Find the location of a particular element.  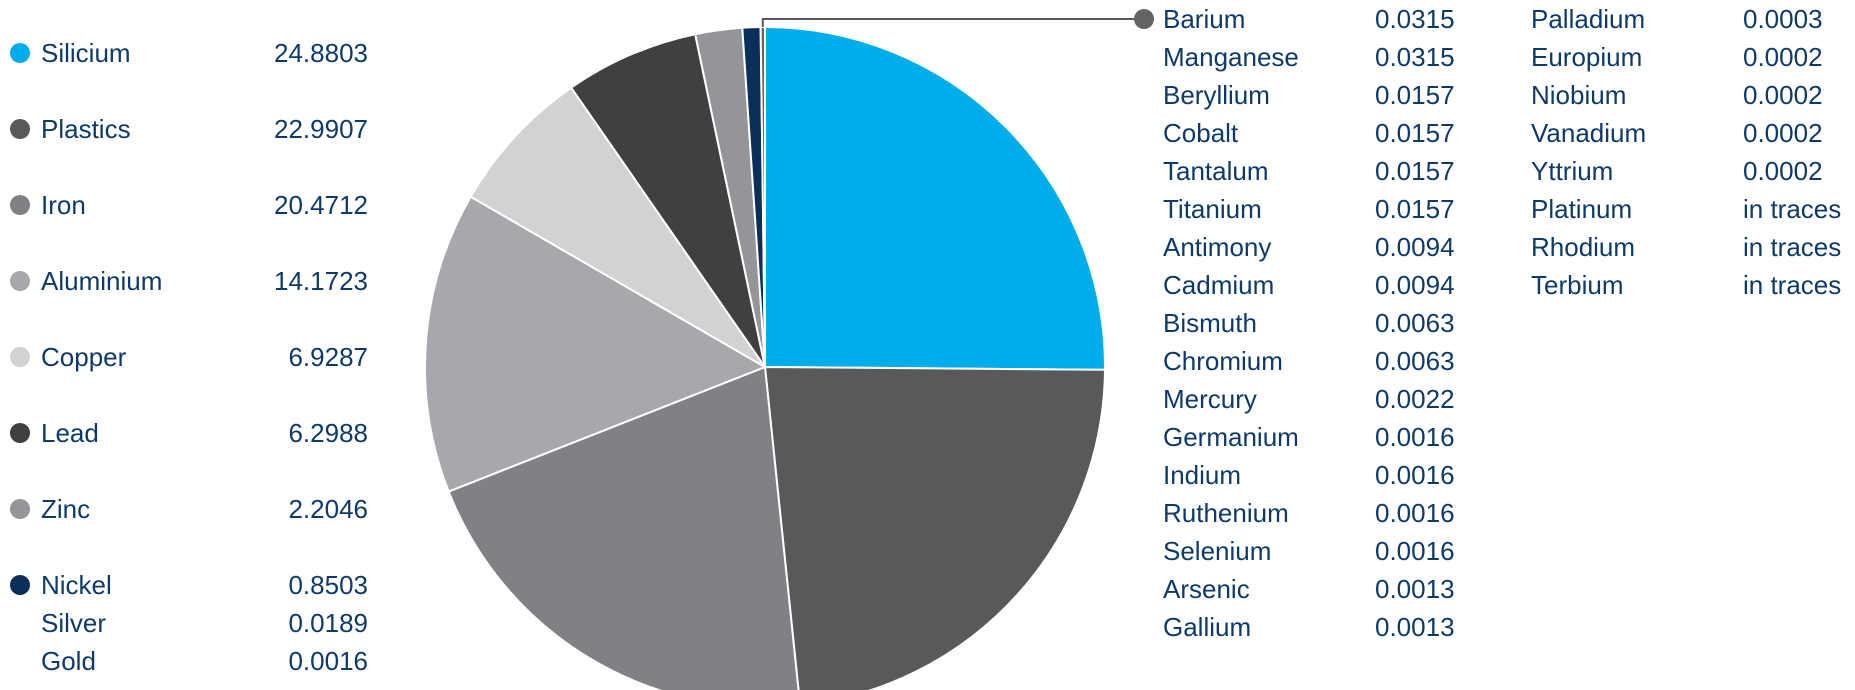

other-label: Germanium is located at coordinates (1231, 437).